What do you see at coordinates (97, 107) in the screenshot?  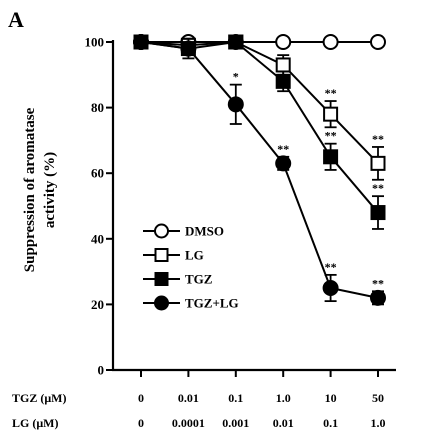 I see `y-tick-label: 80` at bounding box center [97, 107].